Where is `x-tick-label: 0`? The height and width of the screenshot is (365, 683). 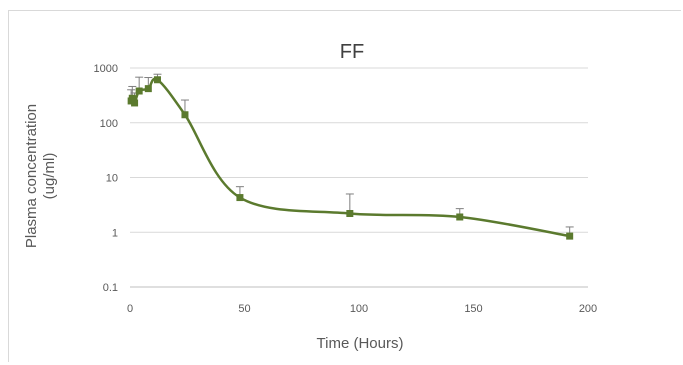
x-tick-label: 0 is located at coordinates (130, 309).